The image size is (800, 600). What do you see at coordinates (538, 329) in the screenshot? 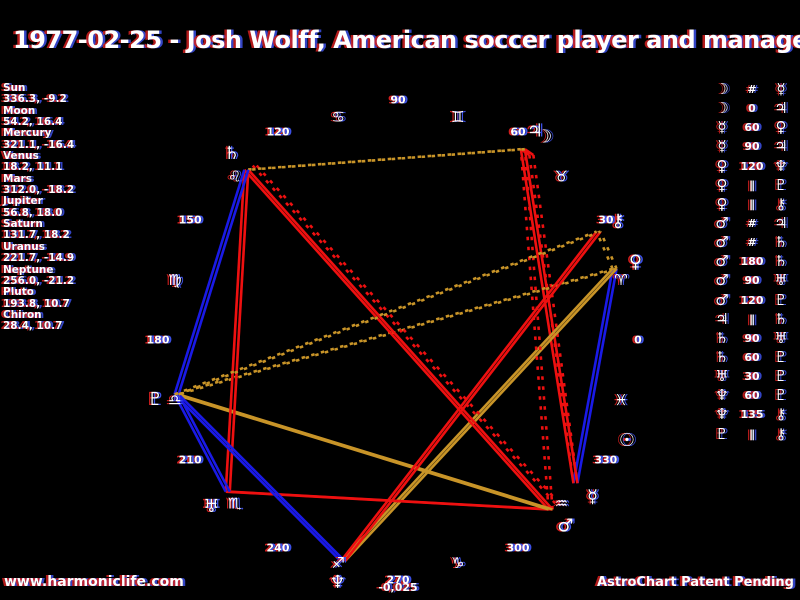
I see `aspect-line-mars-jupiter` at bounding box center [538, 329].